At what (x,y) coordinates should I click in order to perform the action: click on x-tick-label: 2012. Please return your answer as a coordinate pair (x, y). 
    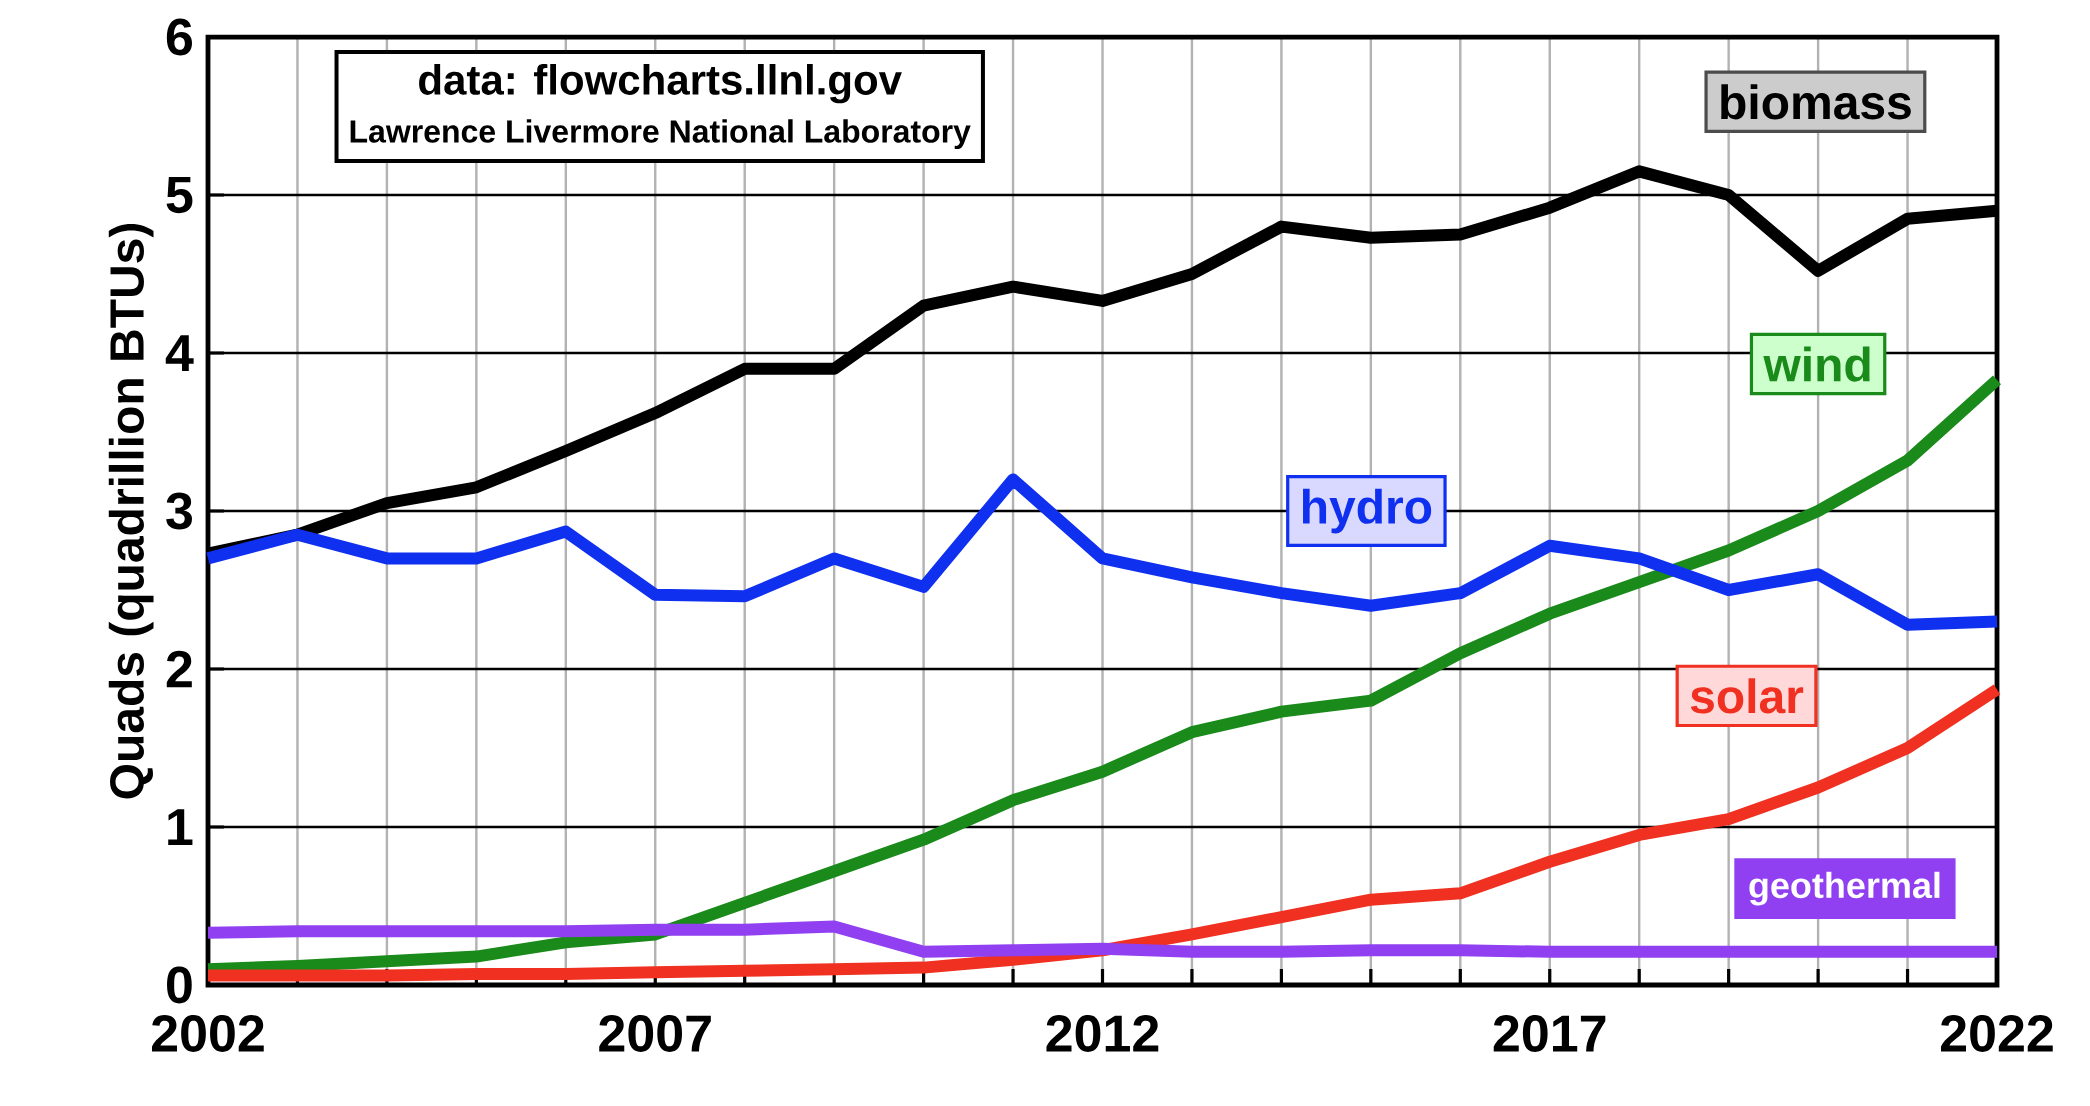
    Looking at the image, I should click on (1102, 1033).